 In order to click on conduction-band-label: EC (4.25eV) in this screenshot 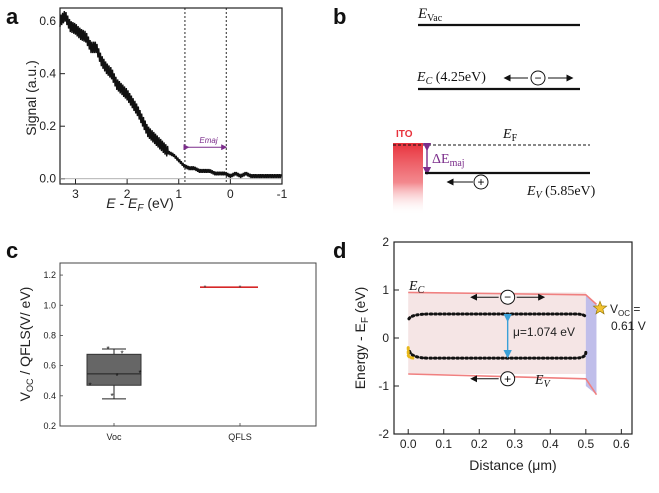, I will do `click(451, 78)`.